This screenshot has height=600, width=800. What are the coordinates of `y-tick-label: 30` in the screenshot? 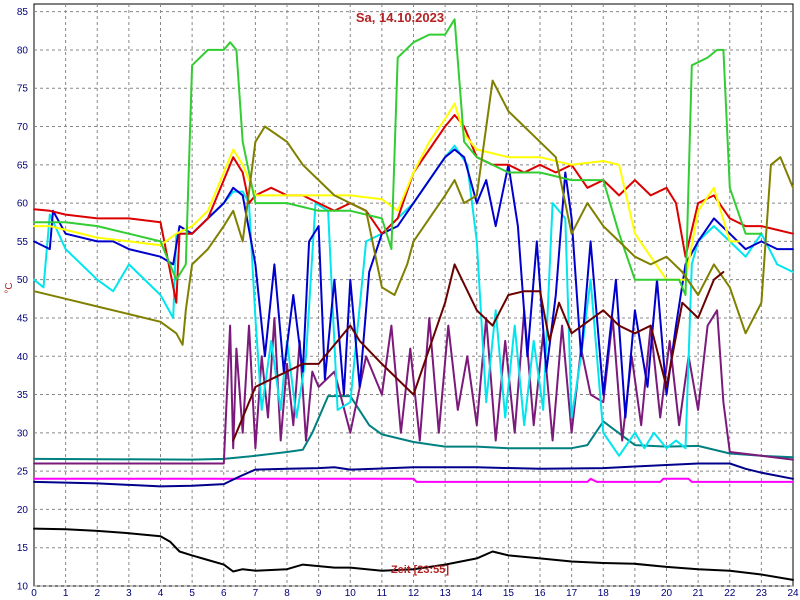 It's located at (23, 433).